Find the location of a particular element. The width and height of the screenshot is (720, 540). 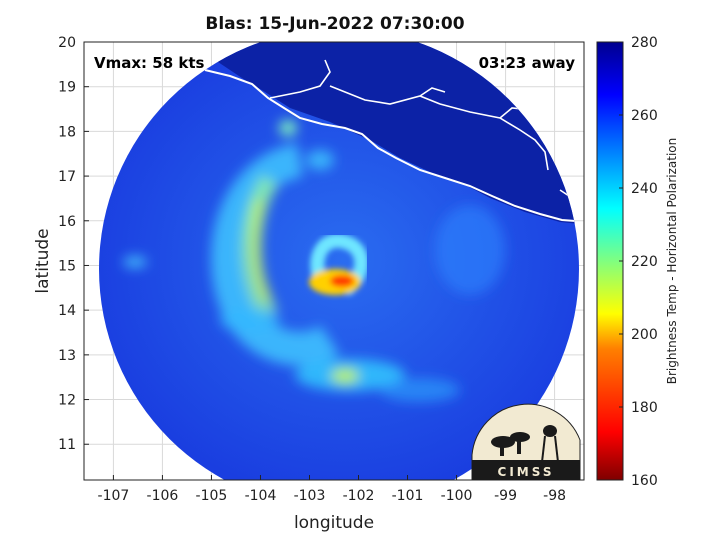

time-away-annotation: 03:23 away is located at coordinates (527, 63).